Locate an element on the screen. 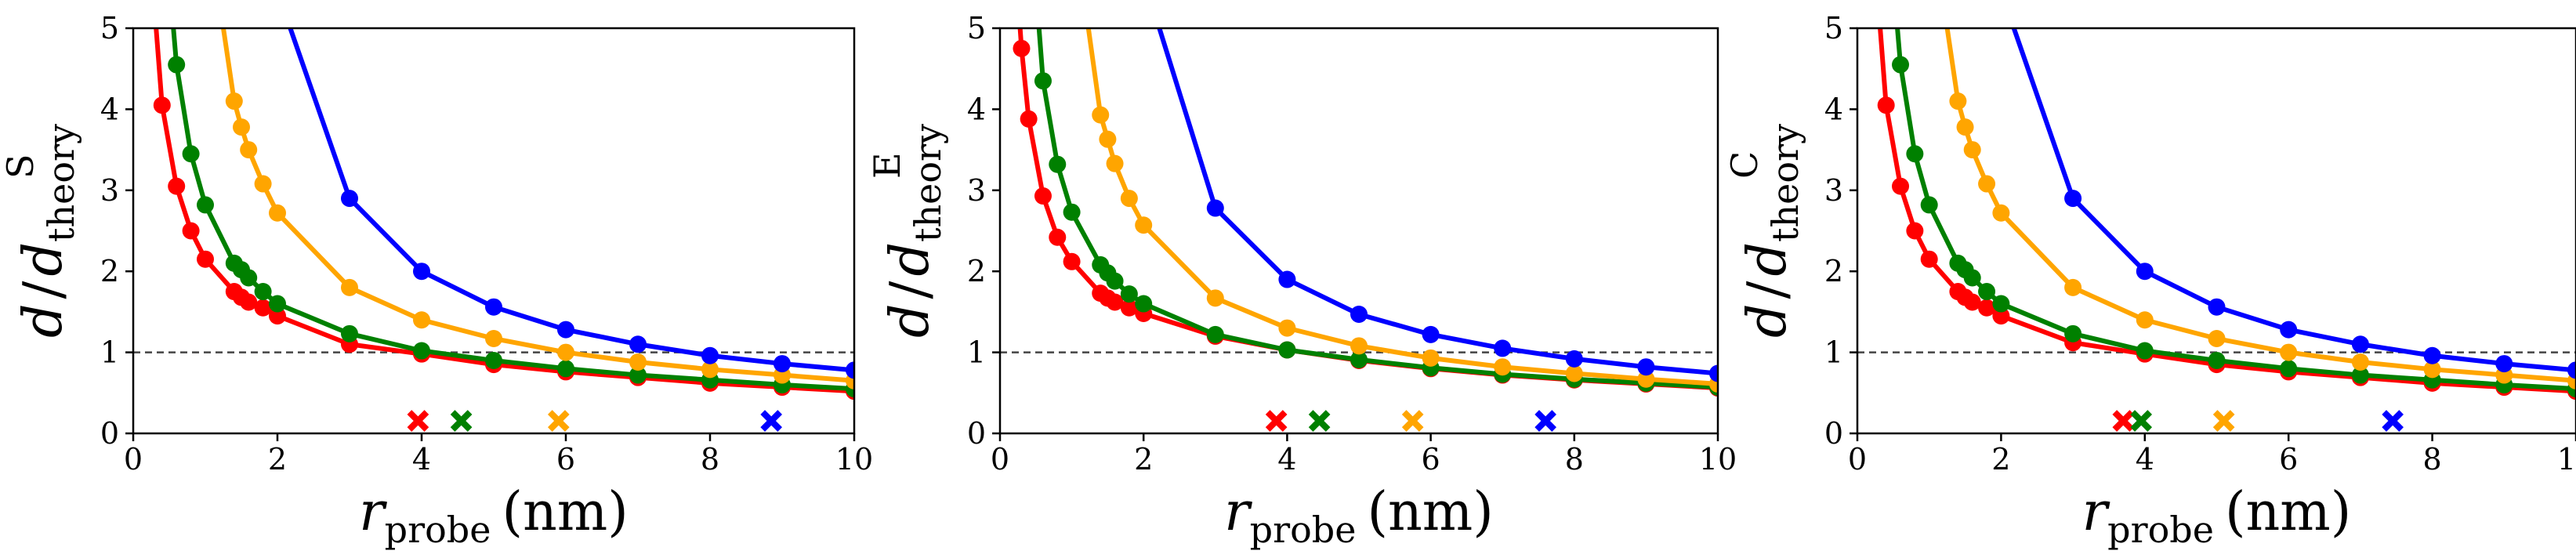  x-tick-label: 8 is located at coordinates (2432, 459).